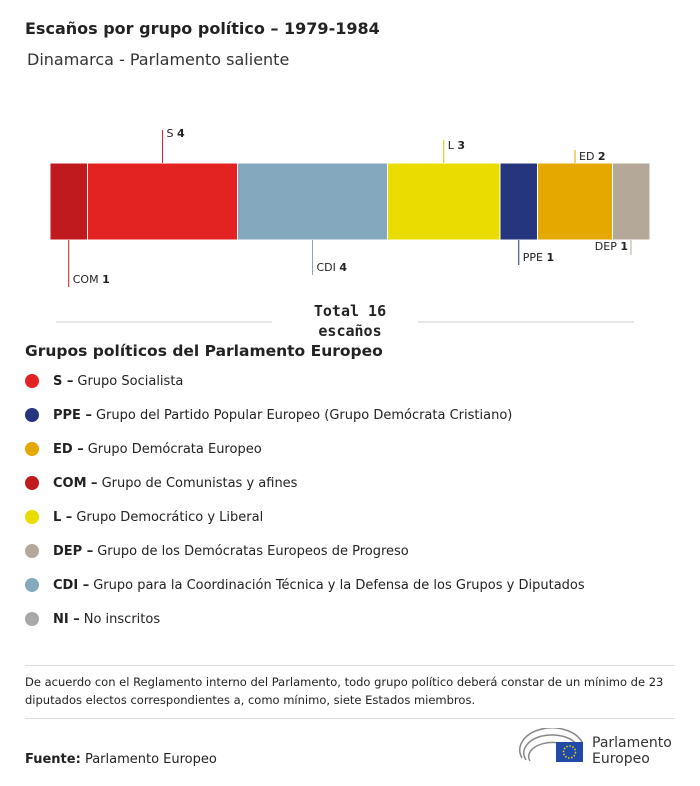 The height and width of the screenshot is (786, 700). What do you see at coordinates (66, 619) in the screenshot?
I see `legend-abbr: NI –` at bounding box center [66, 619].